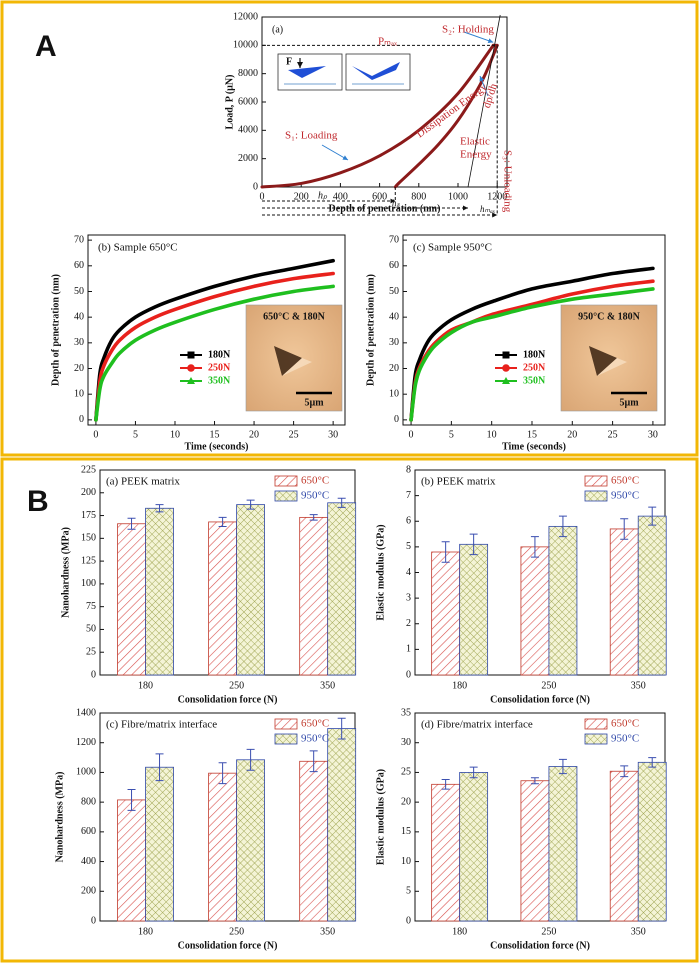 This screenshot has height=963, width=699. What do you see at coordinates (161, 725) in the screenshot?
I see `chart-title: (c) Fibre/matrix interface` at bounding box center [161, 725].